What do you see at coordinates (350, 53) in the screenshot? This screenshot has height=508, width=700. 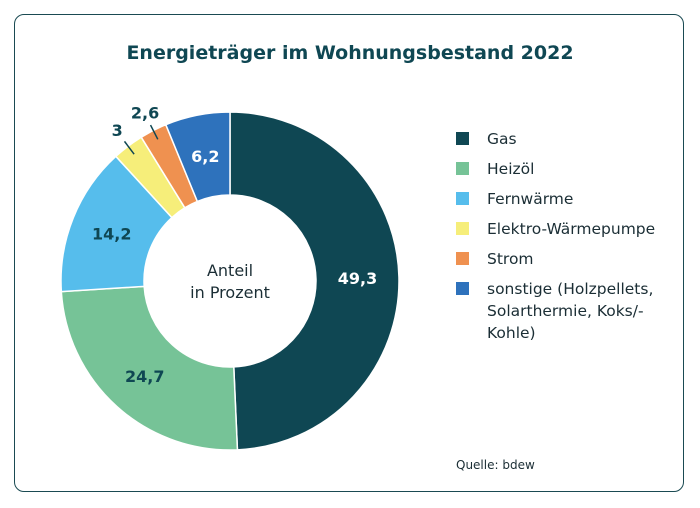 I see `chart-title: Energieträger im Wohnungsbestand 2022` at bounding box center [350, 53].